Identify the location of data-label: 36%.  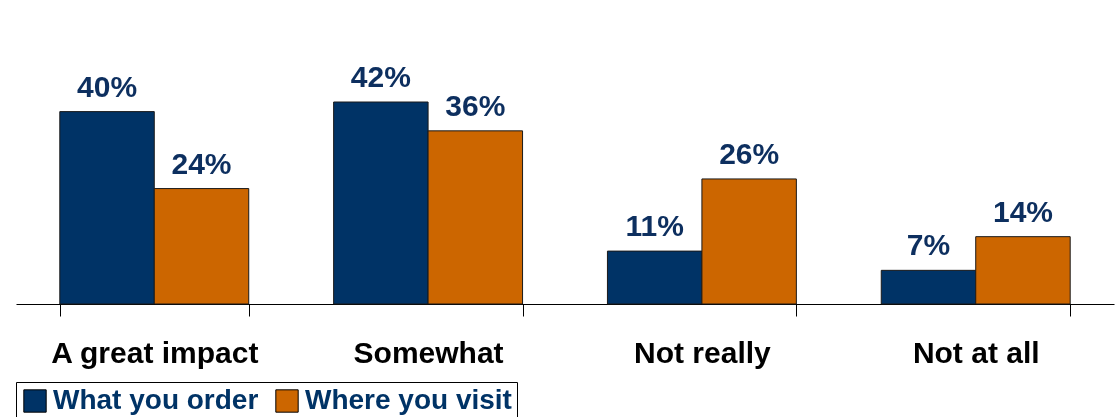
(475, 105).